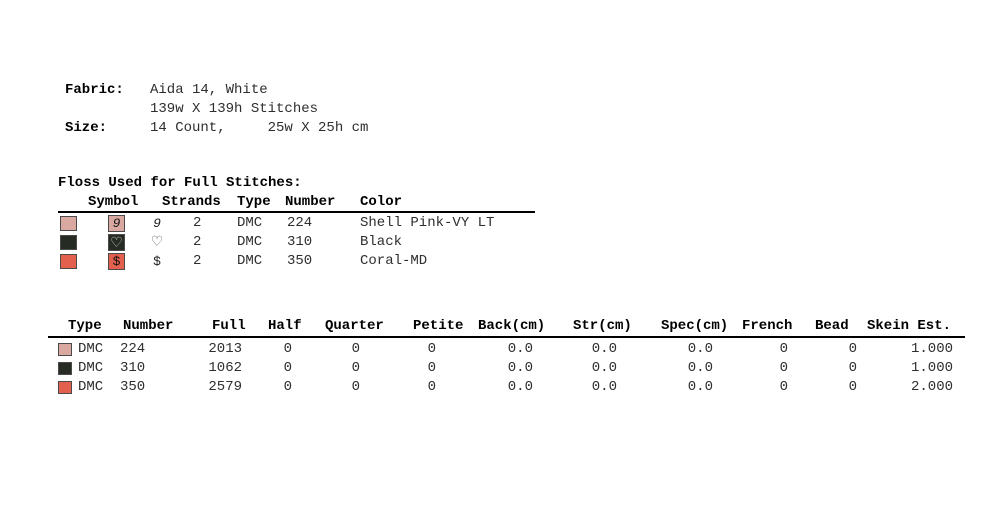 This screenshot has height=530, width=1005. I want to click on size-row: Size: 14 Count, 25w X 25h cm, so click(216, 128).